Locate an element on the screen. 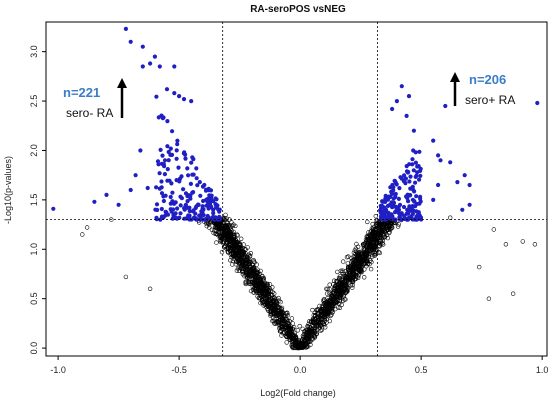 This screenshot has height=404, width=550. chart-title: RA-seroPOS vsNEG is located at coordinates (298, 9).